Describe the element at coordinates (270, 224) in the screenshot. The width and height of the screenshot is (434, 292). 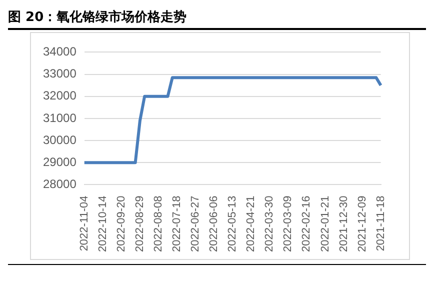
I see `x-tick-label: 2022-03-30` at that location.